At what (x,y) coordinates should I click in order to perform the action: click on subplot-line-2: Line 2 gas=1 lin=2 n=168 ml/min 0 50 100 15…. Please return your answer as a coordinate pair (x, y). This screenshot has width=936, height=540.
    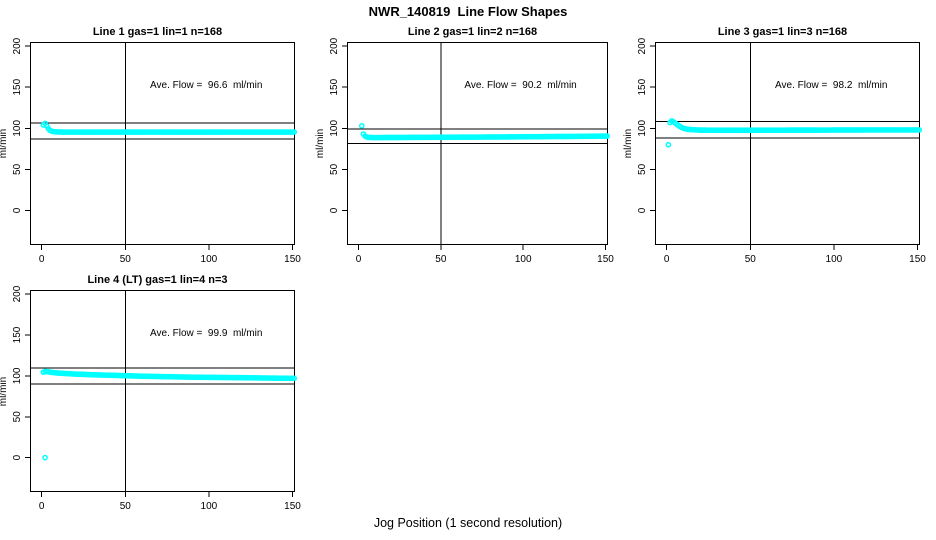
    Looking at the image, I should click on (465, 145).